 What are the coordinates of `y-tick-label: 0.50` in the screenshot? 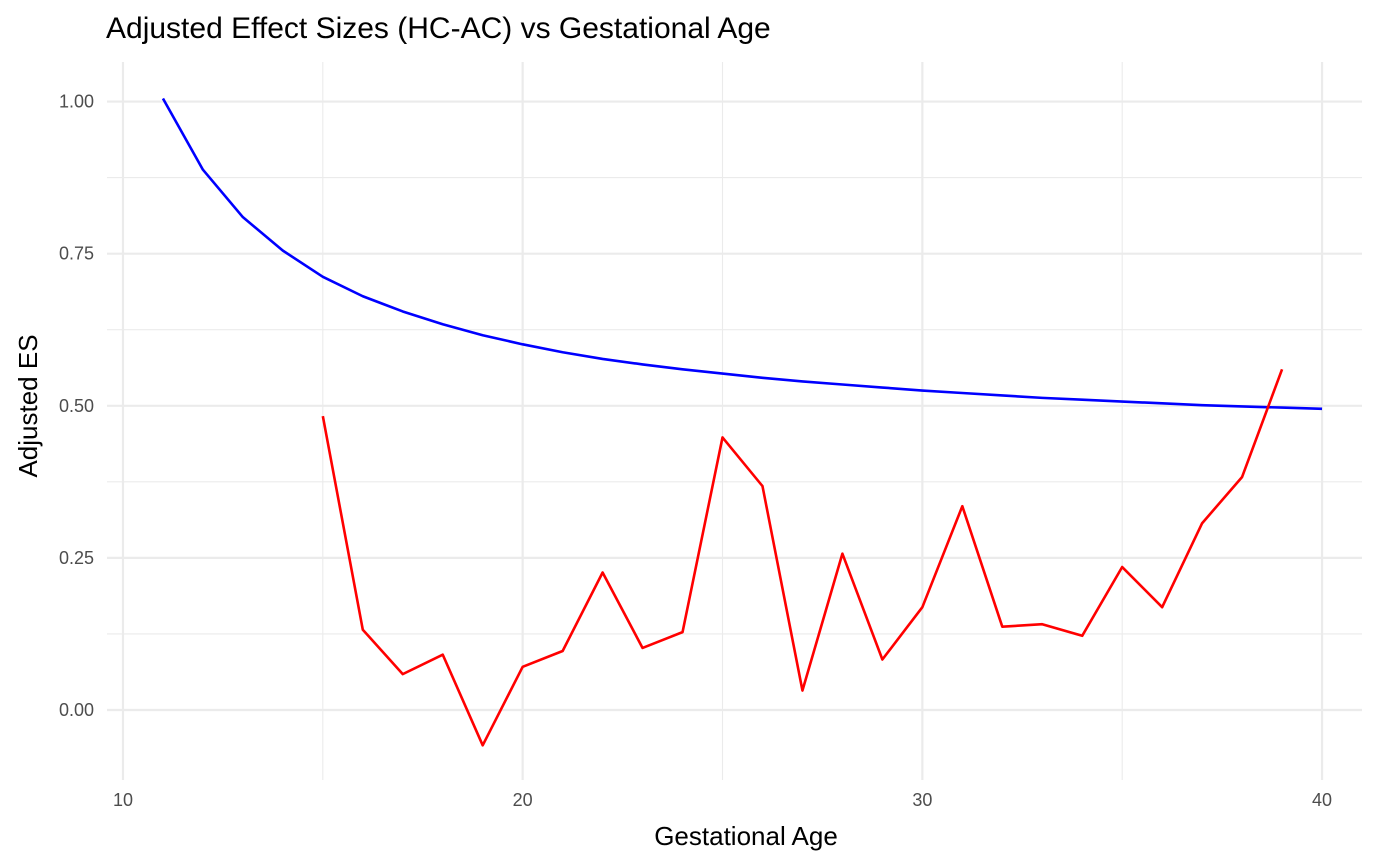 It's located at (76, 406).